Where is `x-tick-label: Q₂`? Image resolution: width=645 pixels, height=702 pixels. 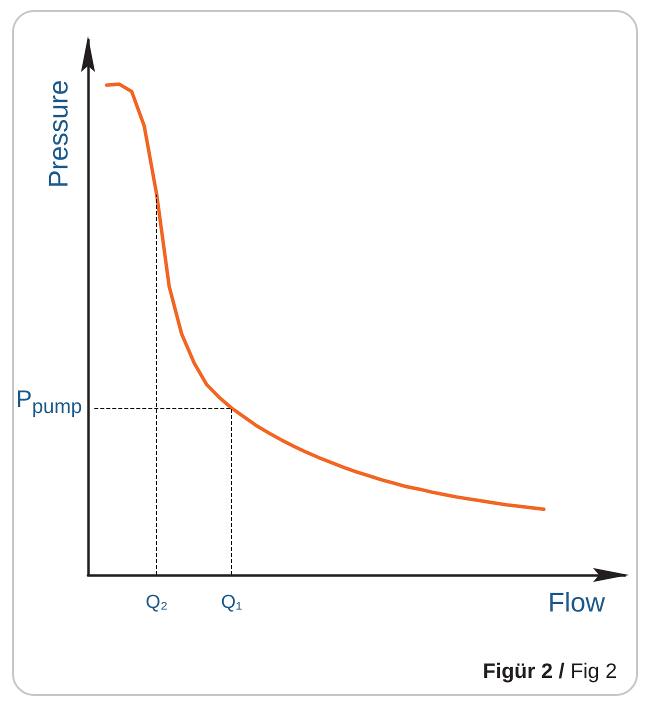
x-tick-label: Q₂ is located at coordinates (157, 602).